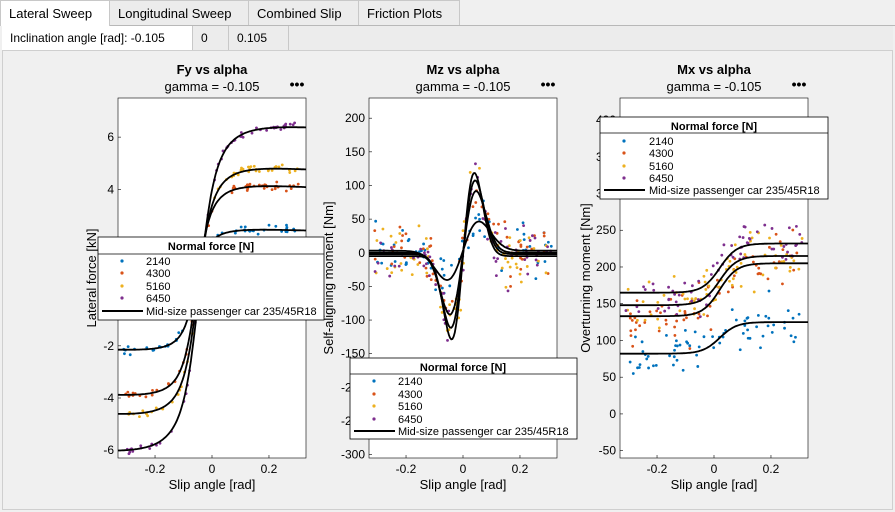 The height and width of the screenshot is (512, 895). What do you see at coordinates (213, 69) in the screenshot?
I see `chart-title: Fy vs alpha` at bounding box center [213, 69].